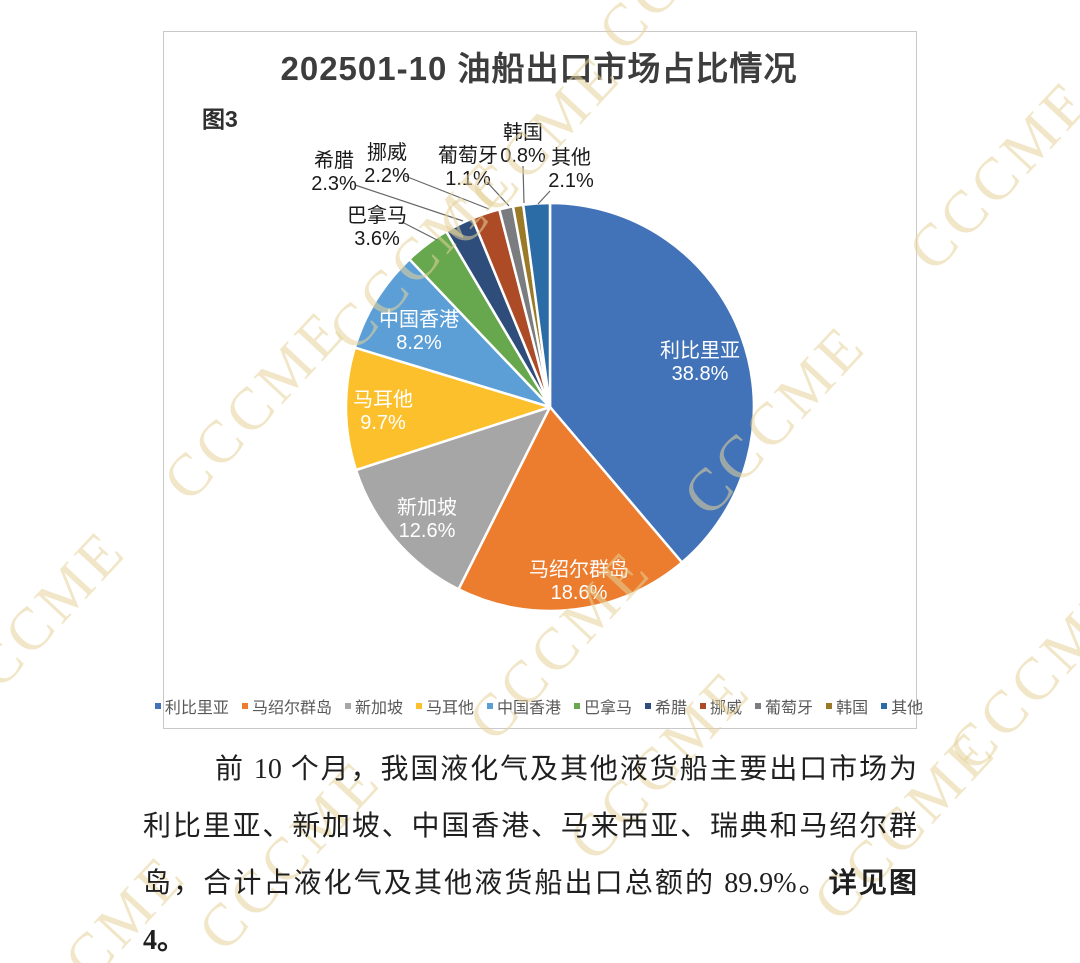  I want to click on leader-line-greece, so click(409, 203).